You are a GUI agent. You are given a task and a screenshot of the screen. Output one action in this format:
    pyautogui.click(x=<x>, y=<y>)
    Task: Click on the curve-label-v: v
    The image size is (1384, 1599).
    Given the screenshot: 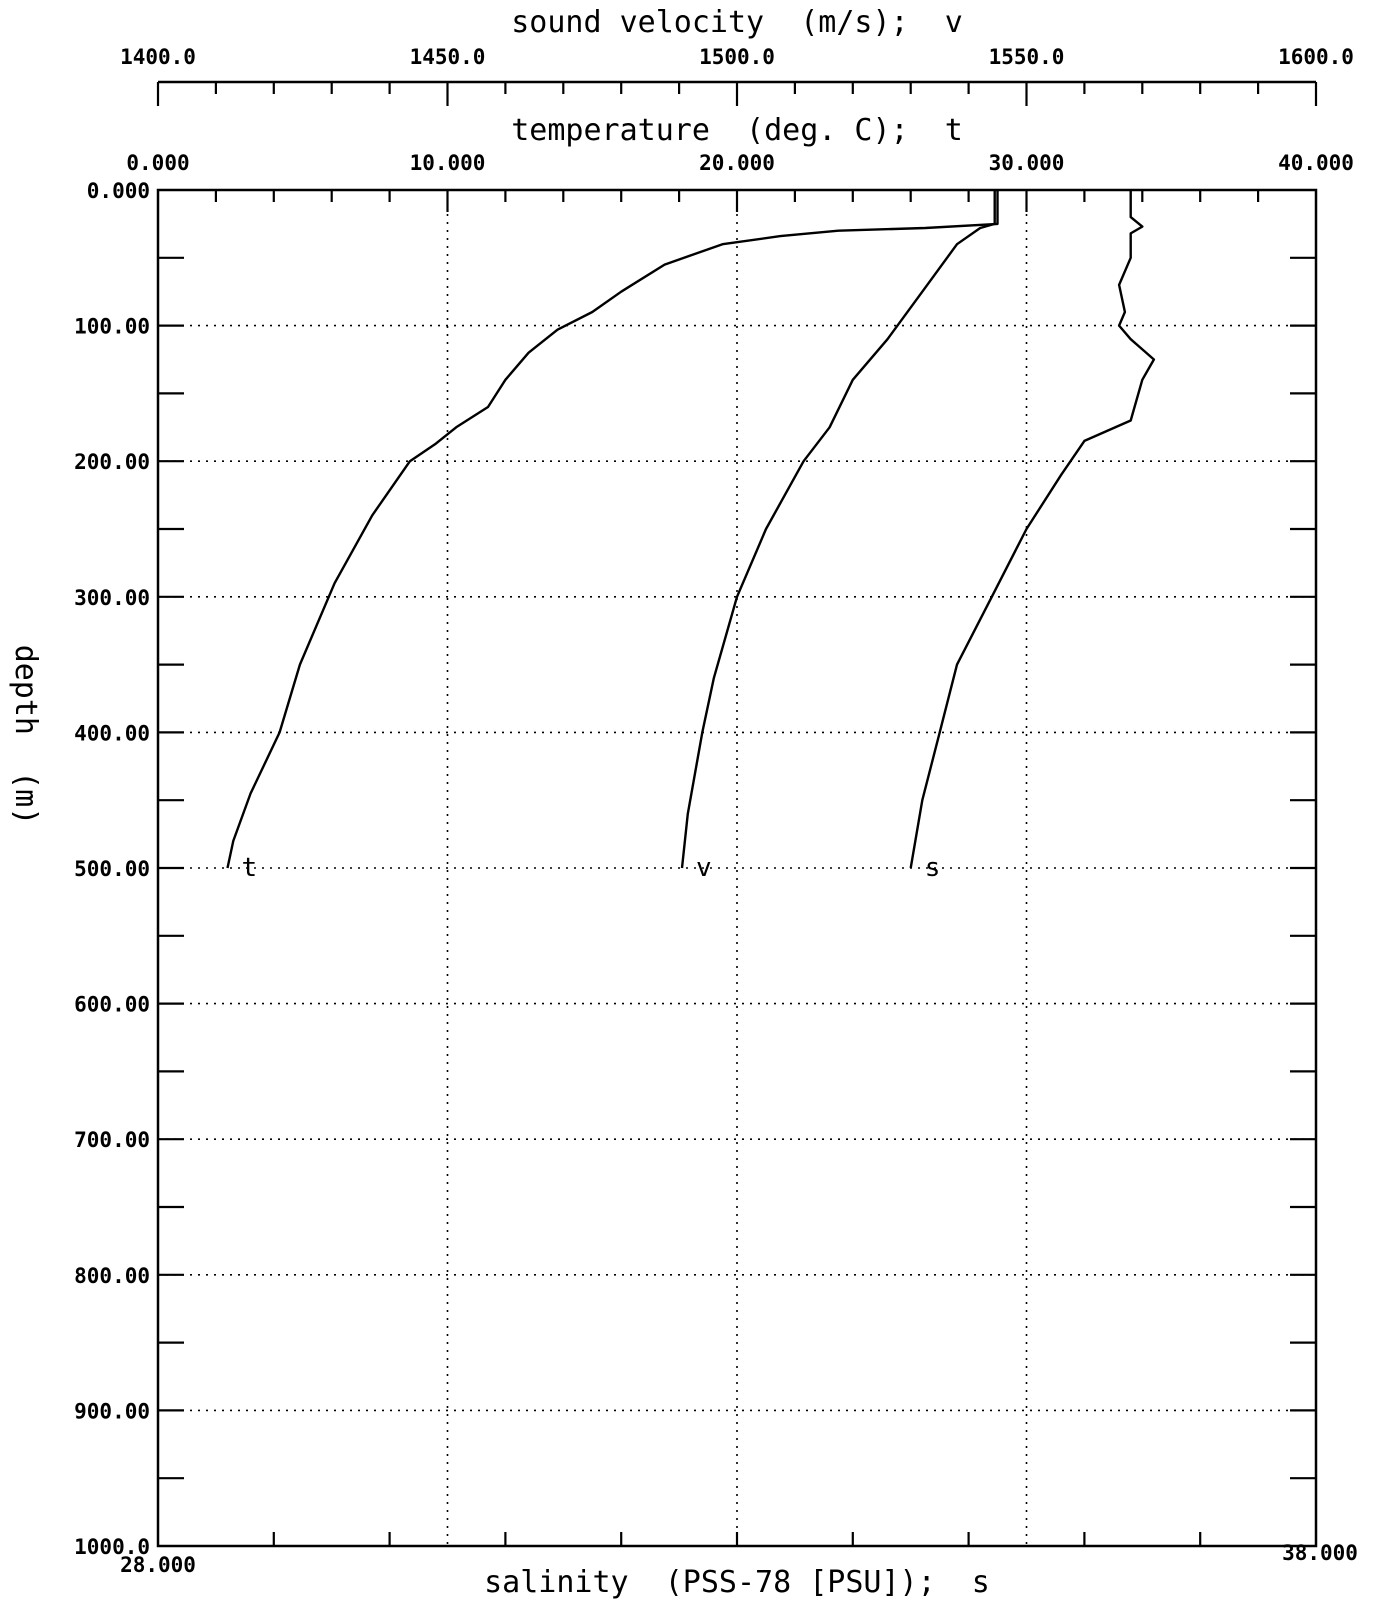 What is the action you would take?
    pyautogui.click(x=704, y=868)
    